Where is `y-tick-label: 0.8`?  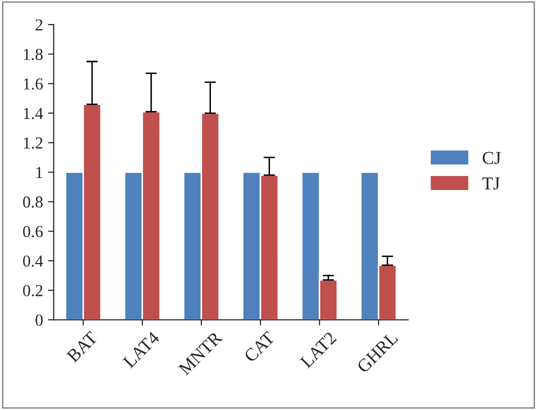 y-tick-label: 0.8 is located at coordinates (33, 202).